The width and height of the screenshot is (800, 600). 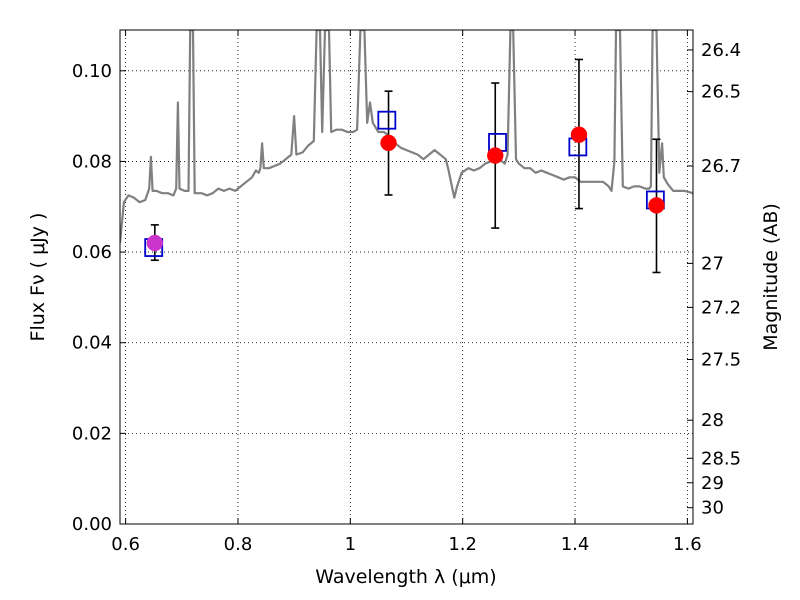 What do you see at coordinates (38, 277) in the screenshot?
I see `y-axis-label: Flux Fν ( μJy )` at bounding box center [38, 277].